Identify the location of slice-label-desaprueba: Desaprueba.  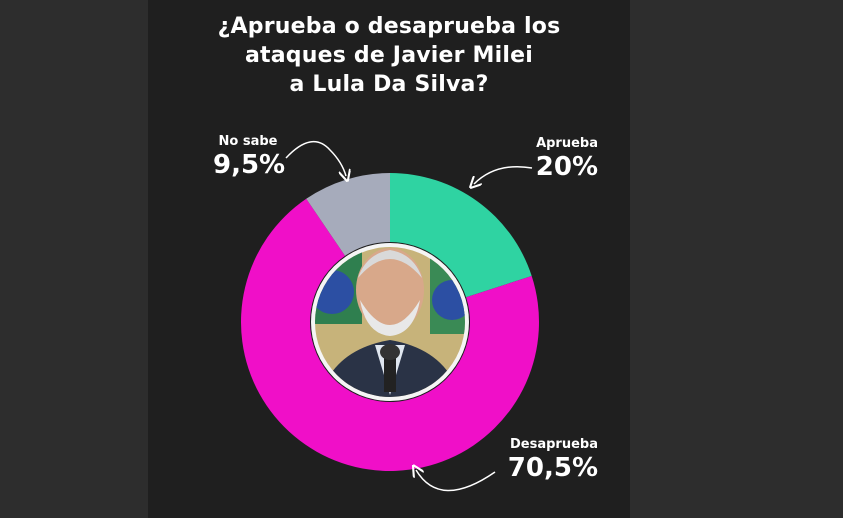
(554, 444).